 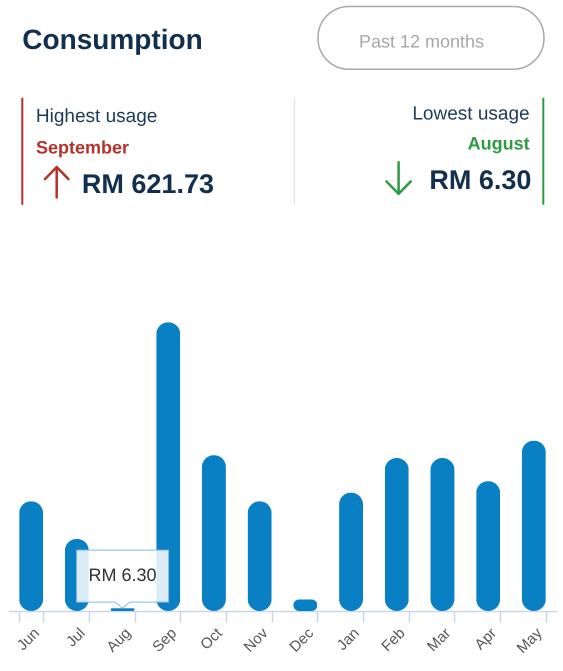 What do you see at coordinates (485, 639) in the screenshot?
I see `x-tick-label: Apr` at bounding box center [485, 639].